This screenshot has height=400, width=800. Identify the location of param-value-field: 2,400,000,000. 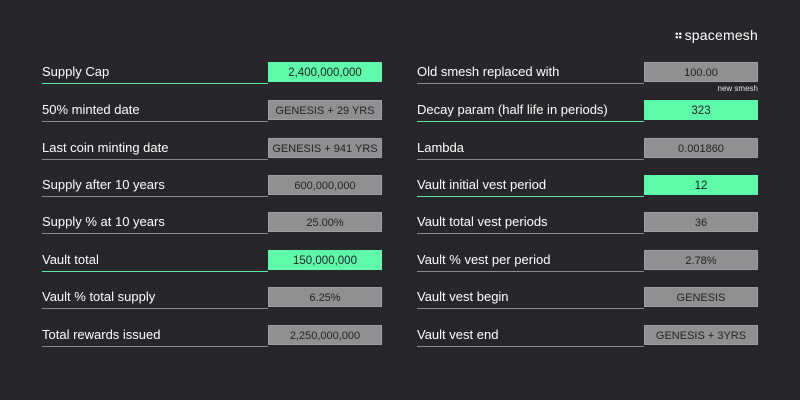
(325, 72).